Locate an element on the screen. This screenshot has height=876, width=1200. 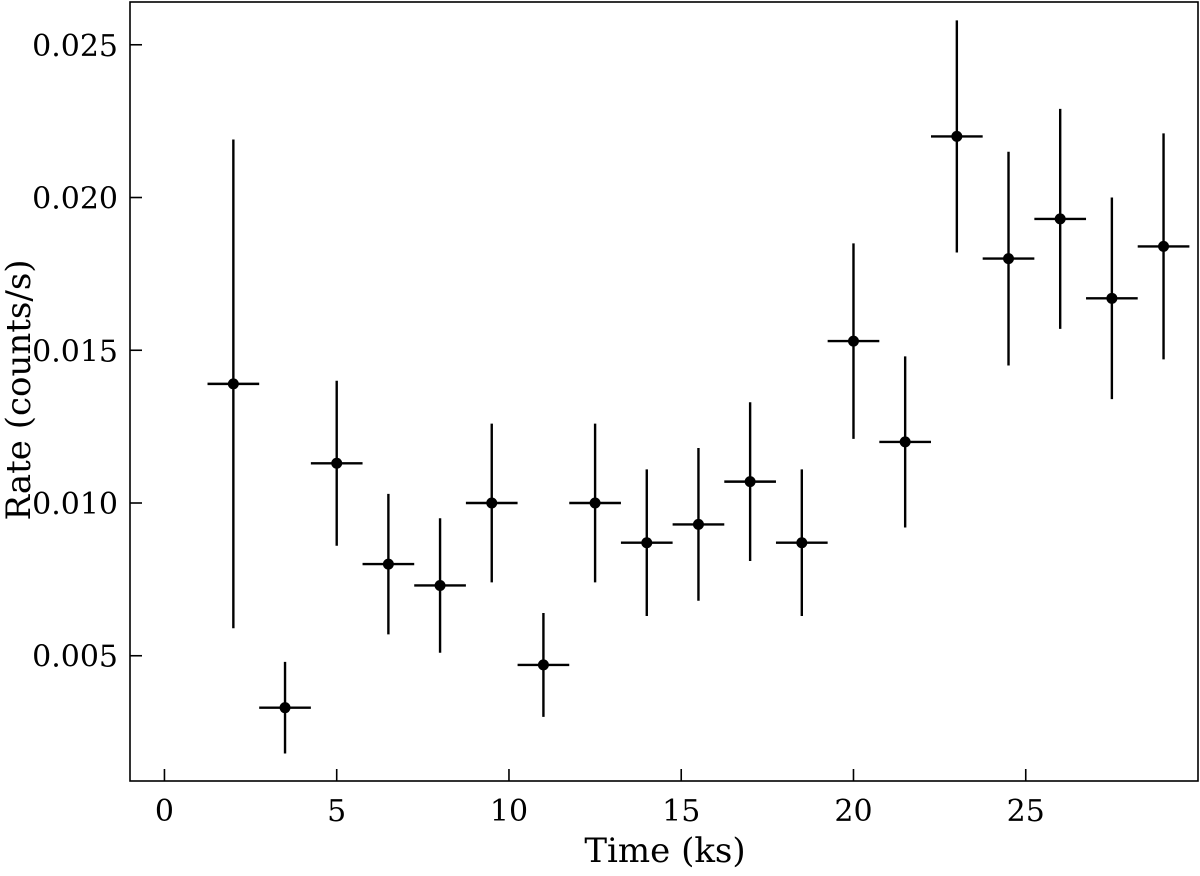
y-tick-label: 0.010 is located at coordinates (75, 504).